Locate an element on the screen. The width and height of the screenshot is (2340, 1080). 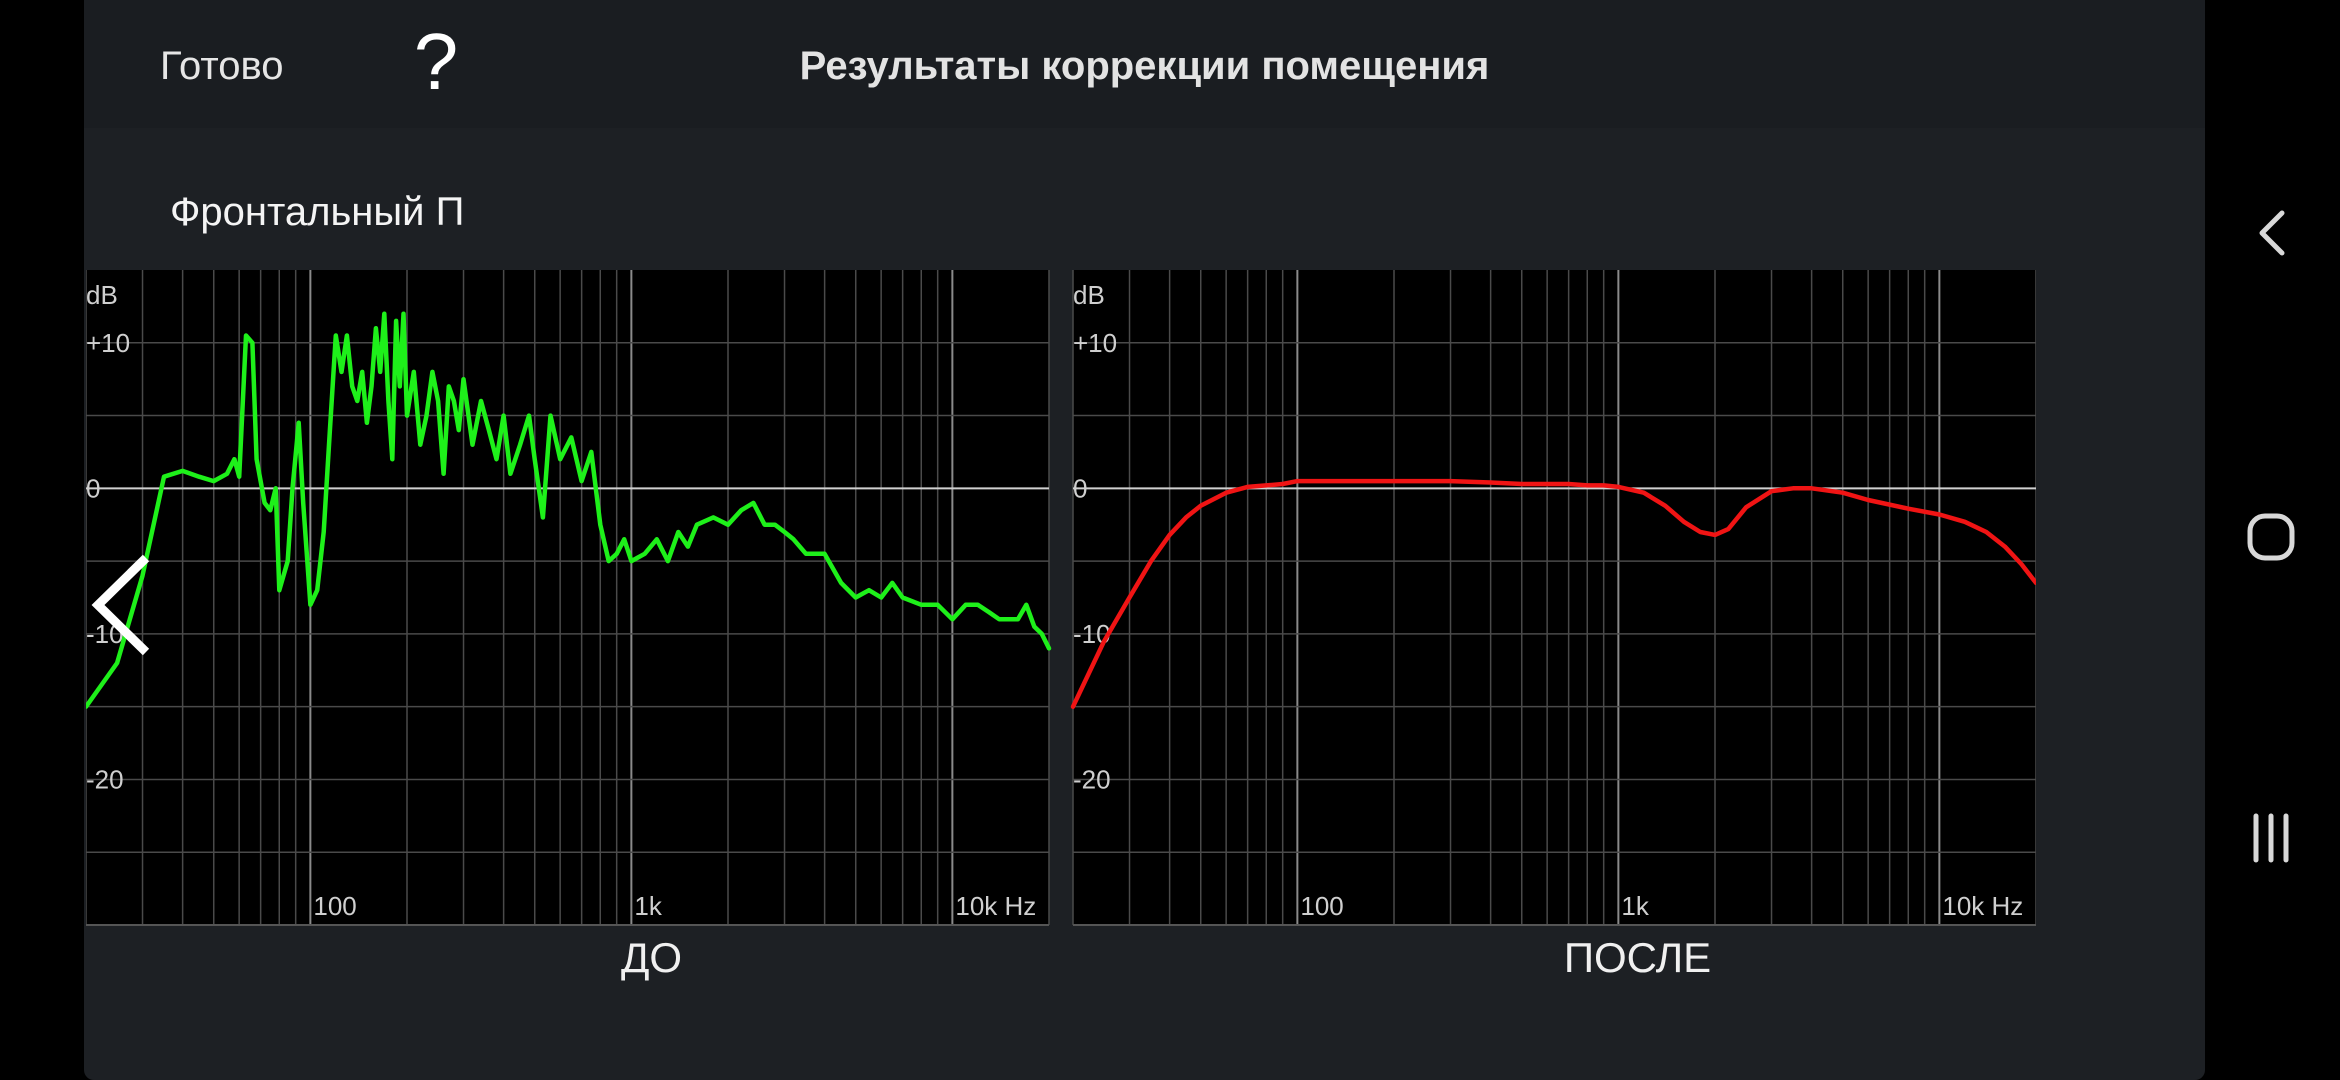
chevron-left-icon is located at coordinates (124, 605).